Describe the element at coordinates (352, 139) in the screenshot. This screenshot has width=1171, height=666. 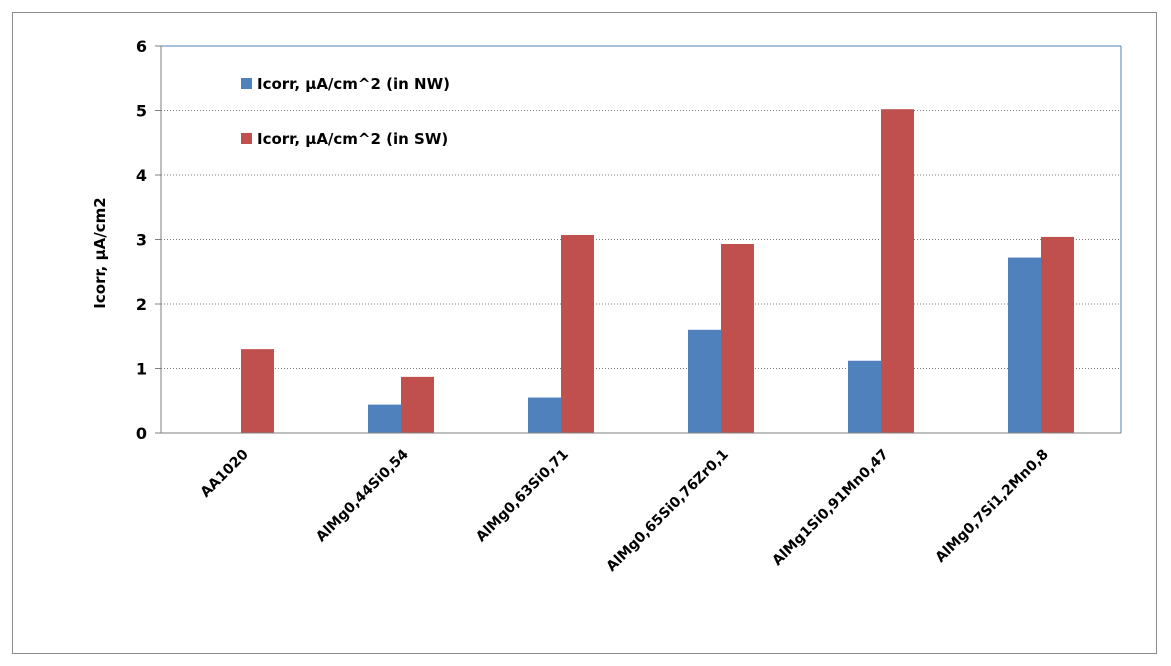
I see `legend-label: Icorr, µA/cm^2 (in SW)` at that location.